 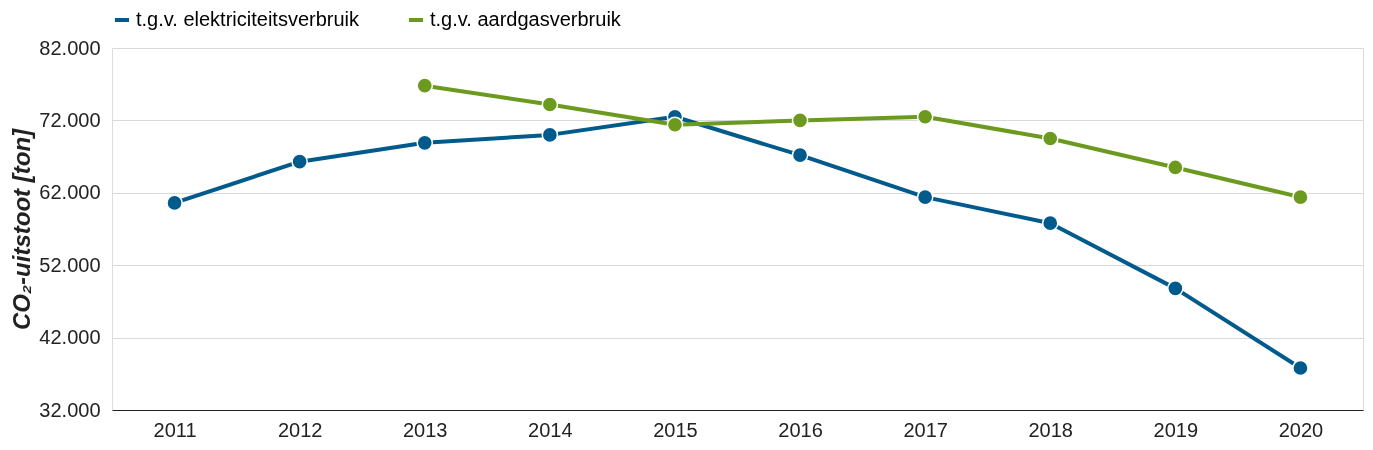 I want to click on y-tick-label: 32.000, so click(x=70, y=409).